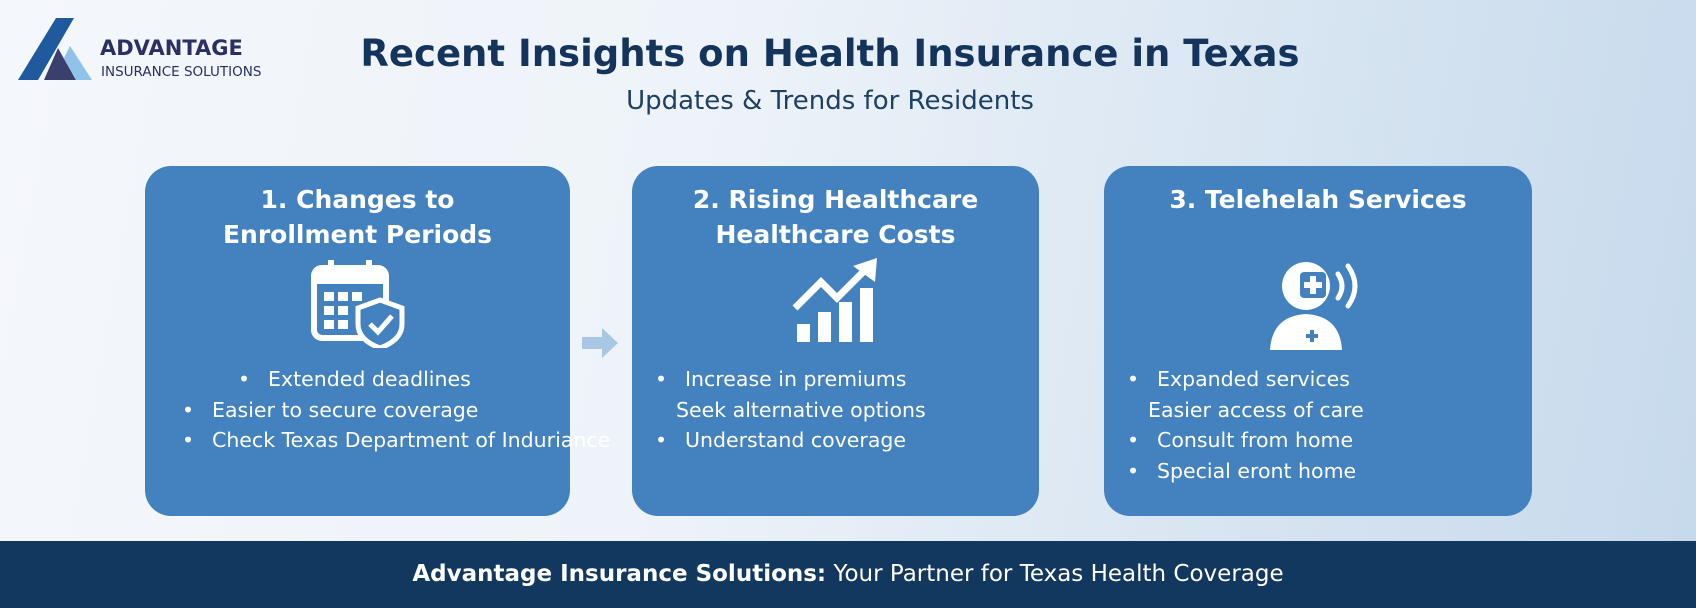 This screenshot has width=1696, height=608. What do you see at coordinates (1255, 440) in the screenshot?
I see `item-text: Consult from home` at bounding box center [1255, 440].